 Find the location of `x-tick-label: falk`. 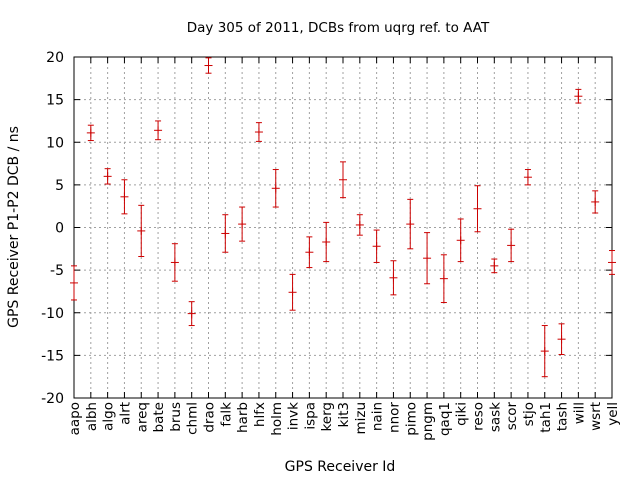

x-tick-label: falk is located at coordinates (226, 414).